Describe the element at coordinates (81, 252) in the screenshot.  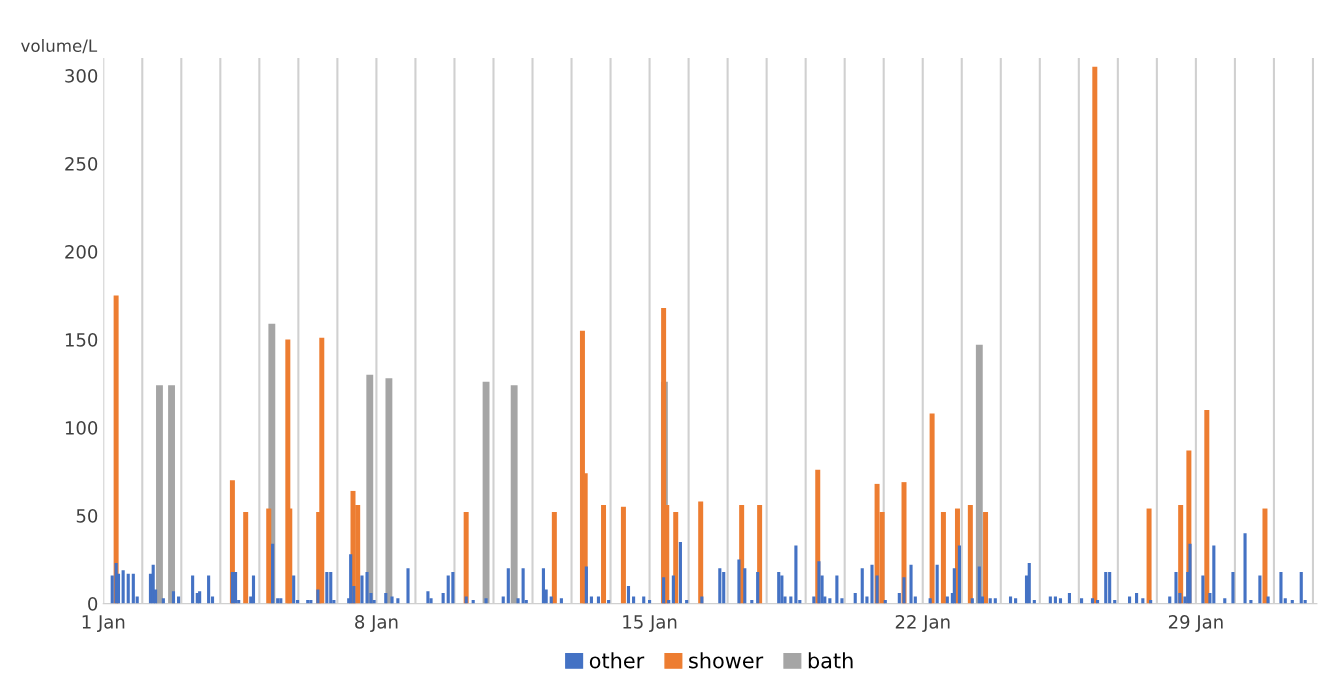
I see `y-tick-label: 200` at that location.